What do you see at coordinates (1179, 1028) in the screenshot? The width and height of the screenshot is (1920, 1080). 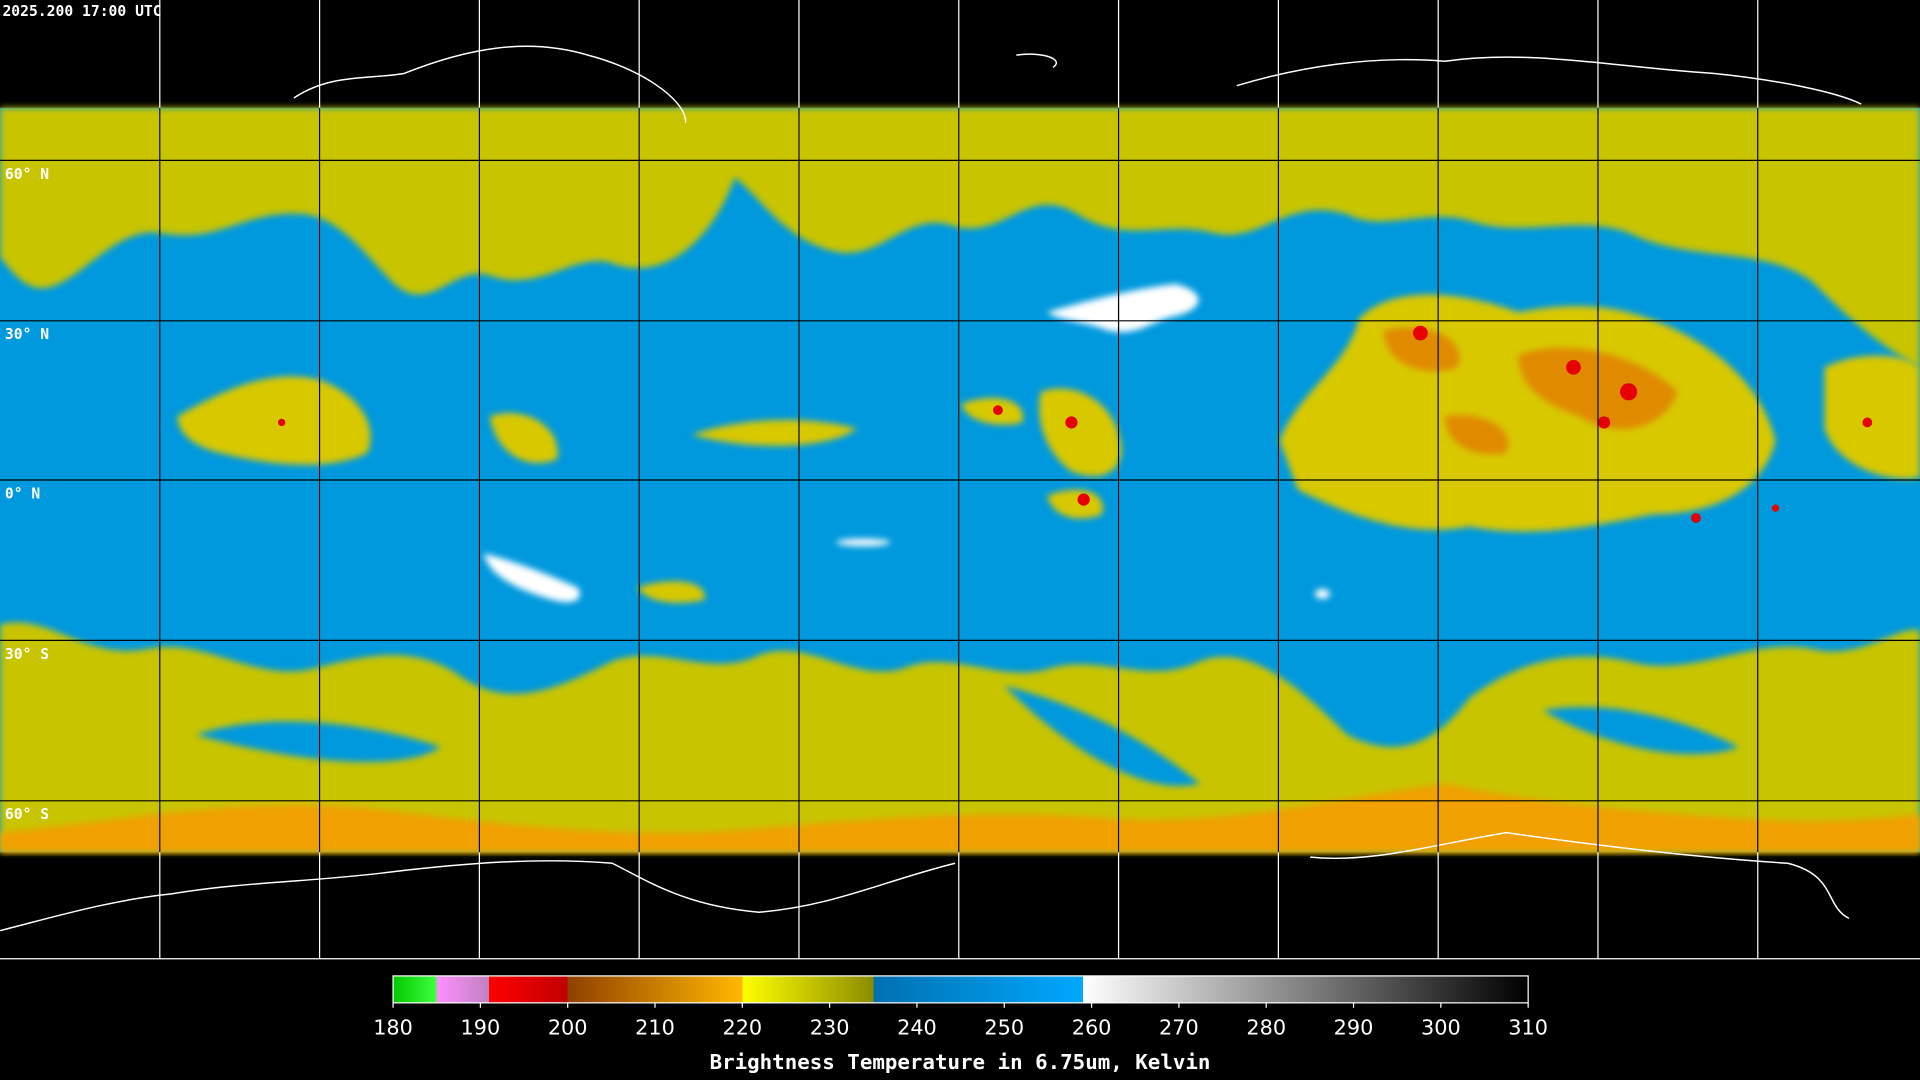 I see `colorbar-tick-label: 270` at bounding box center [1179, 1028].